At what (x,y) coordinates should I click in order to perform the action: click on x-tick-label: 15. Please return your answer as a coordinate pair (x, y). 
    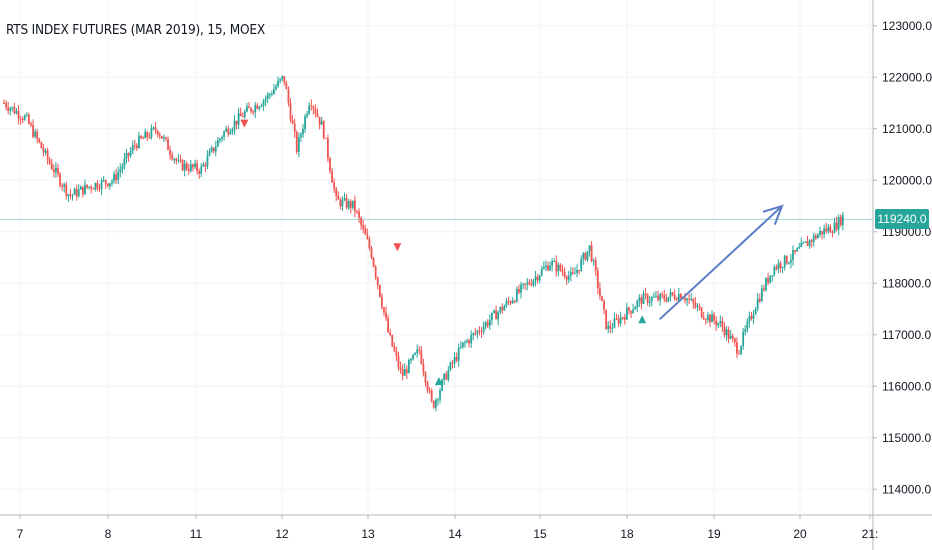
    Looking at the image, I should click on (540, 534).